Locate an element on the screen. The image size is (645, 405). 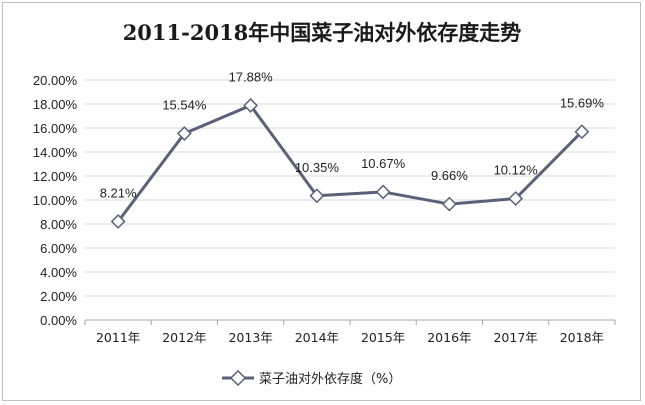
x-axis: 2011年 2012年 2013年 2014年 2015年 2016年 2017年 2018年 is located at coordinates (350, 332).